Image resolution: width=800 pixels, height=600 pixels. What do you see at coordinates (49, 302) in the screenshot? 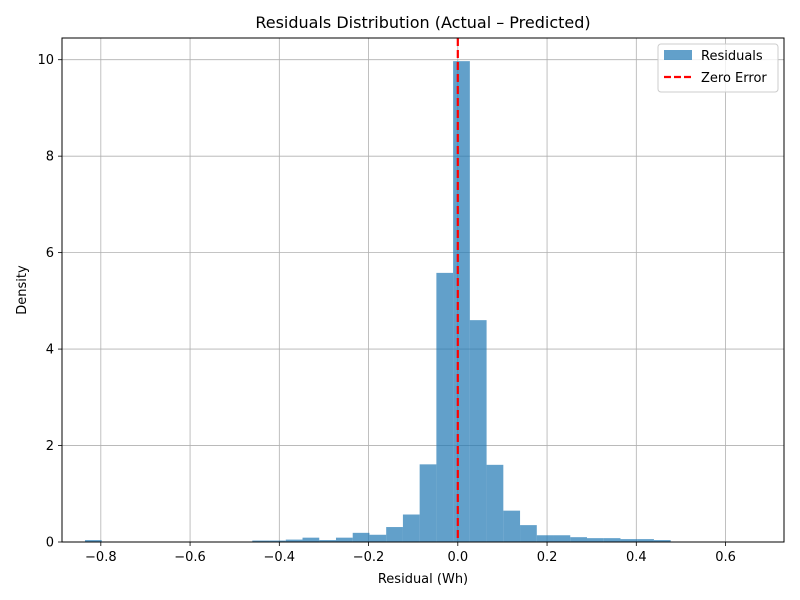
I see `y-axis-ticks: 0 2 4 6 8 10` at bounding box center [49, 302].